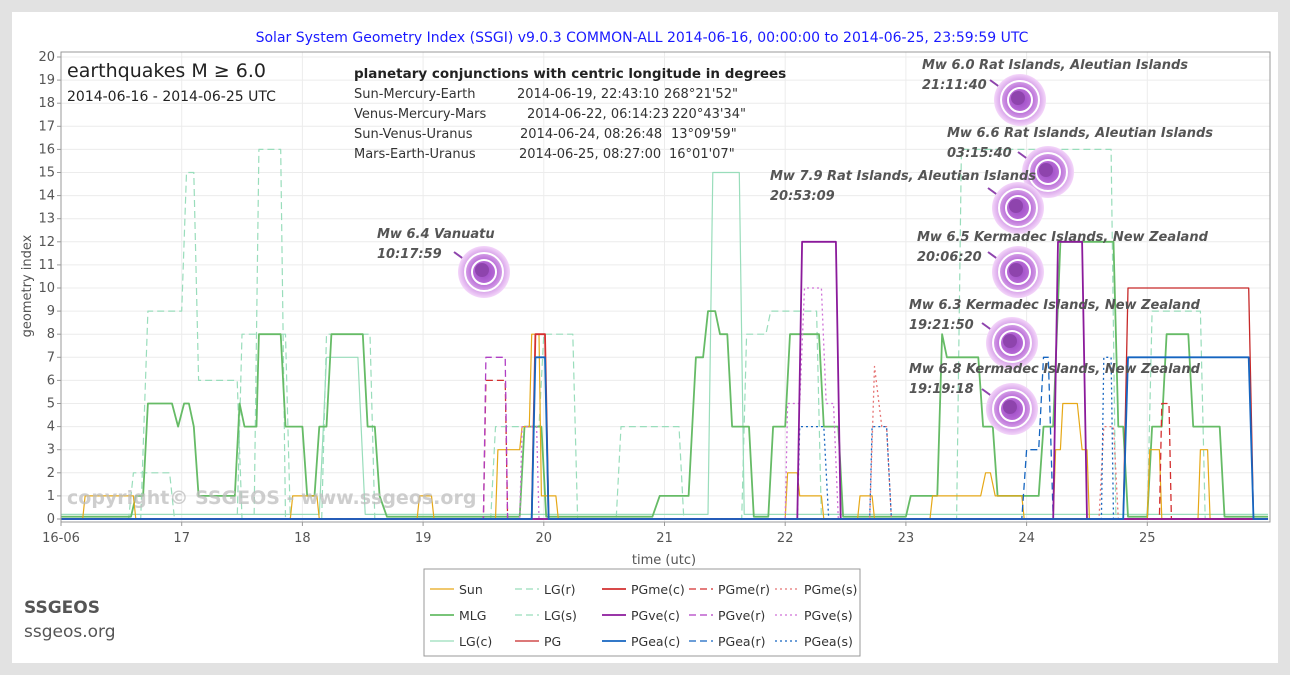 The width and height of the screenshot is (1290, 675). Describe the element at coordinates (906, 538) in the screenshot. I see `x-tick-label: 23` at that location.